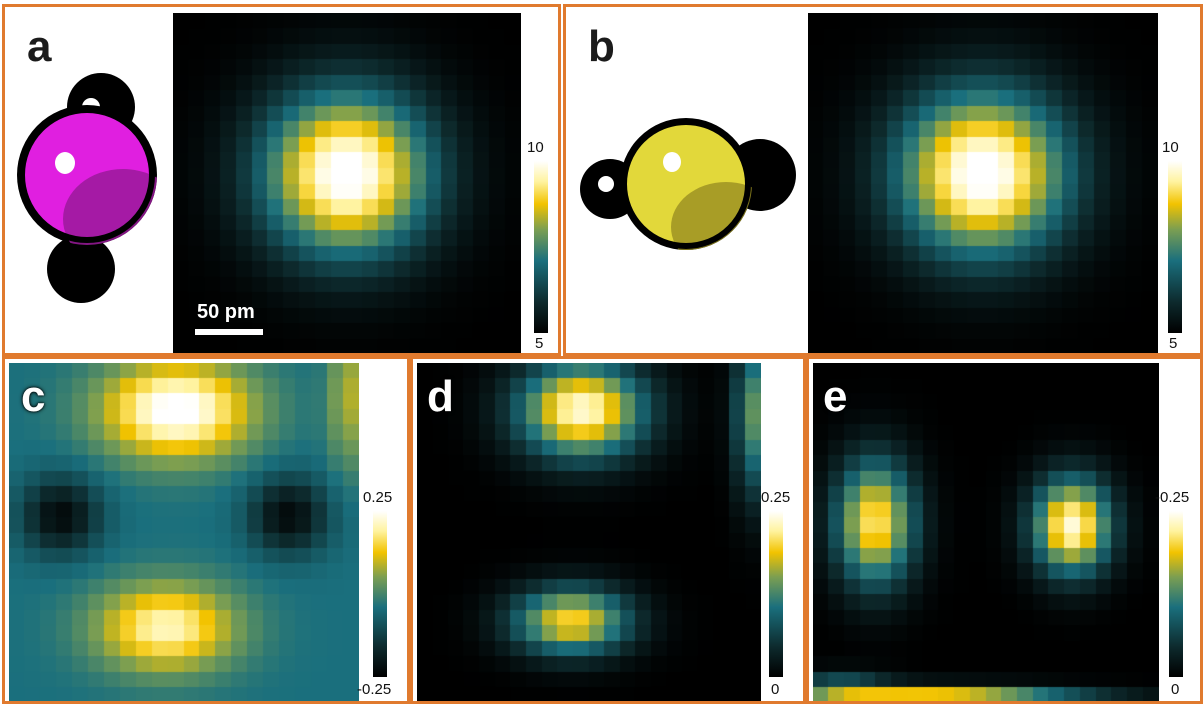 The width and height of the screenshot is (1204, 704). I want to click on colorbar-b-min: 5, so click(1173, 343).